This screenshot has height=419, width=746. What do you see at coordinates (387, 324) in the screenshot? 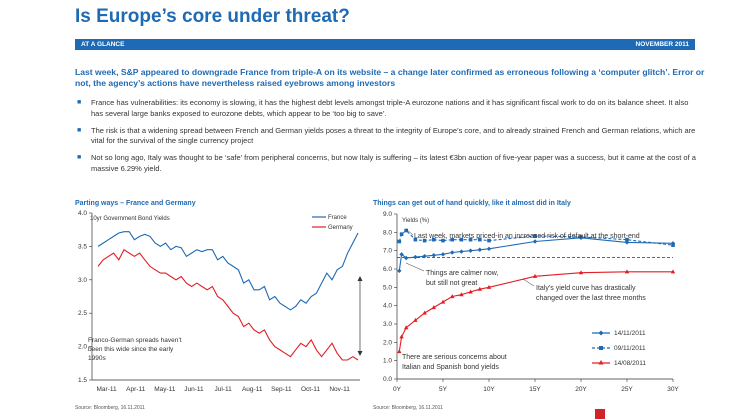
I see `right-y-tick-label: 3.0` at bounding box center [387, 324].